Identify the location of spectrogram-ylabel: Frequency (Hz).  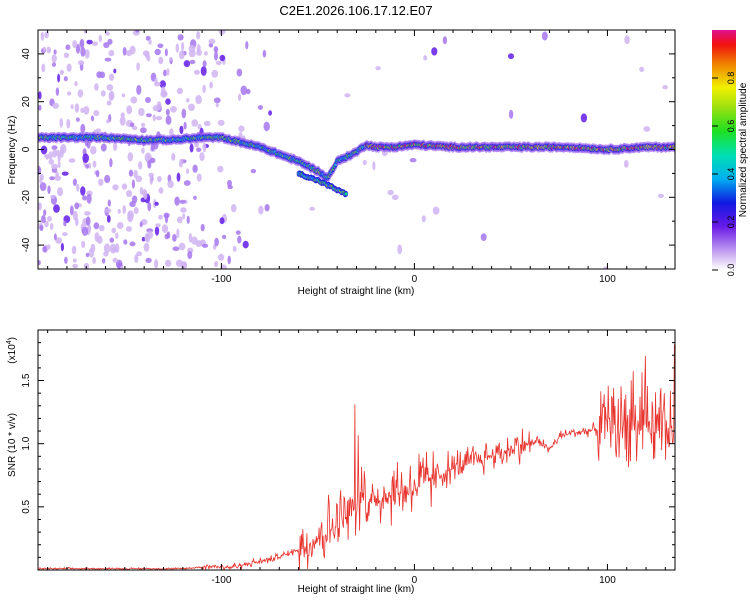
(12, 150).